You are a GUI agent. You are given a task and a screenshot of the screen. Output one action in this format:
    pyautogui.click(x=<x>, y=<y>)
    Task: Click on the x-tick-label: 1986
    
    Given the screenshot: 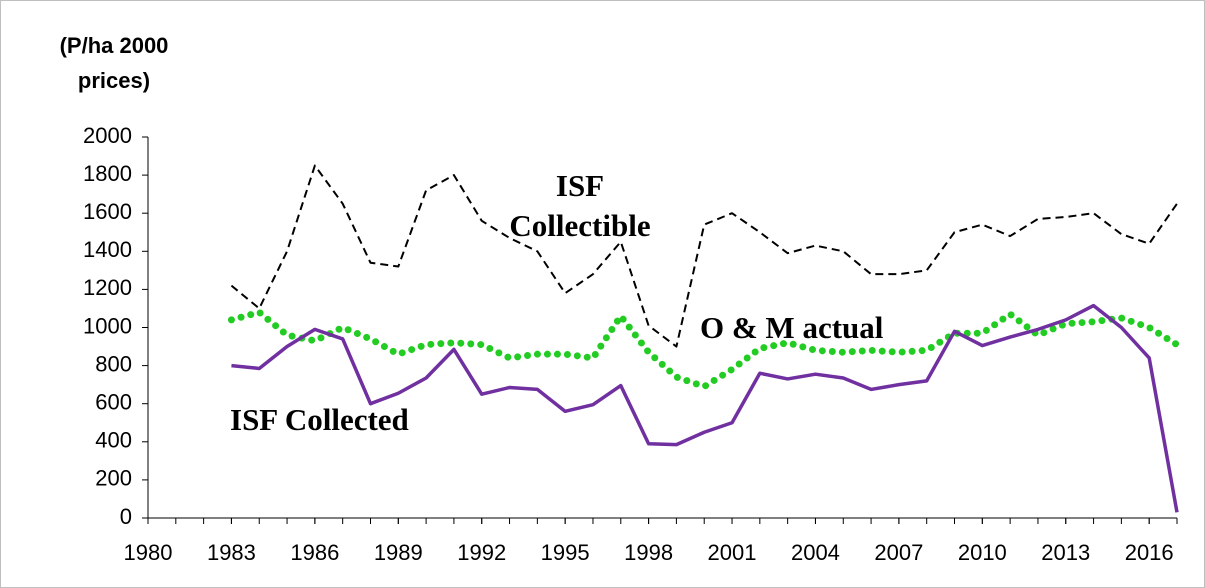 What is the action you would take?
    pyautogui.click(x=314, y=552)
    